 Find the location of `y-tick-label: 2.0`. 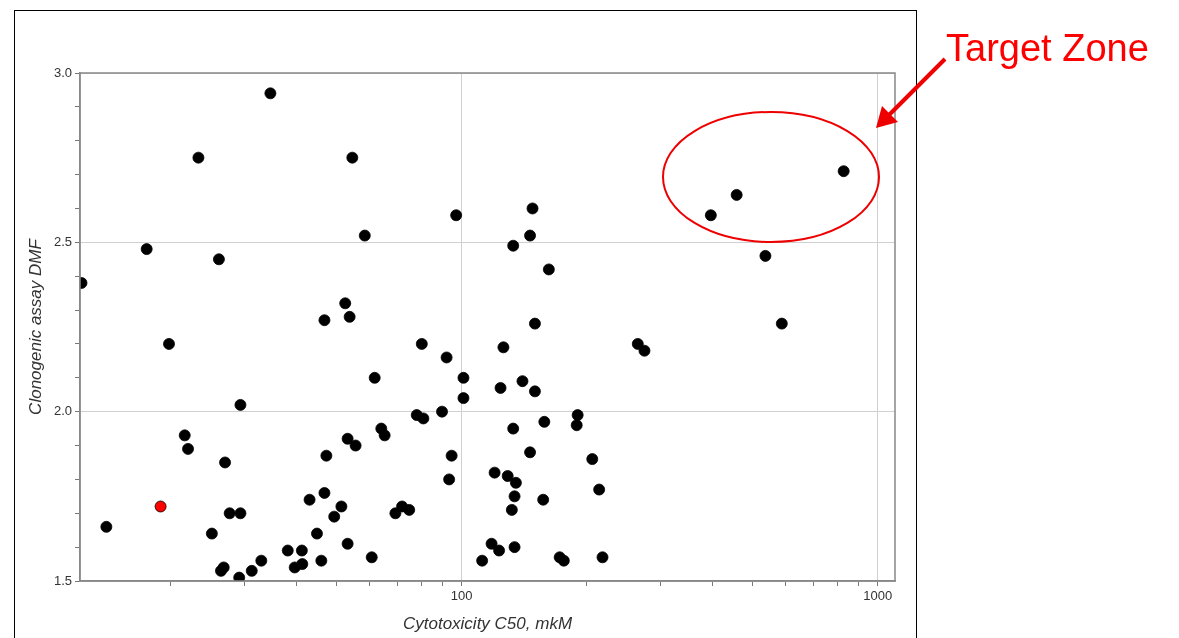

y-tick-label: 2.0 is located at coordinates (62, 411).